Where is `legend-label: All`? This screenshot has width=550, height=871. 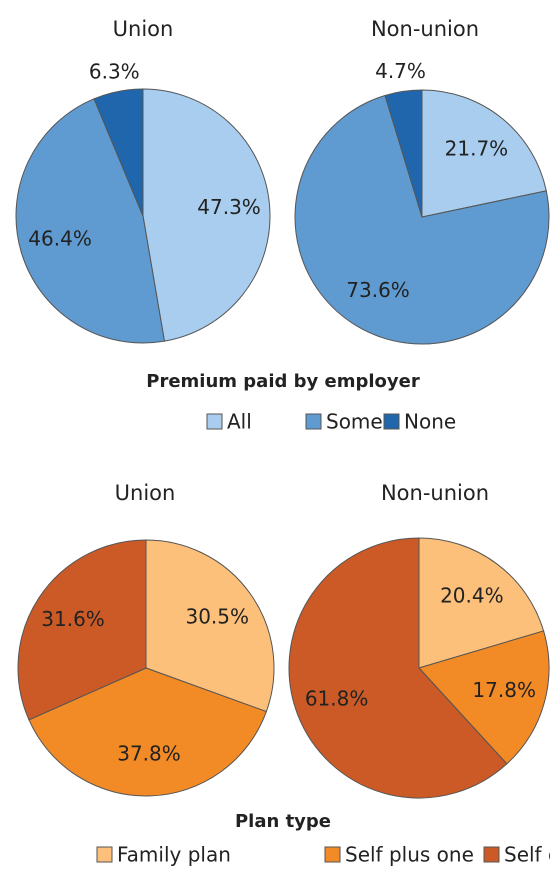 legend-label: All is located at coordinates (239, 422).